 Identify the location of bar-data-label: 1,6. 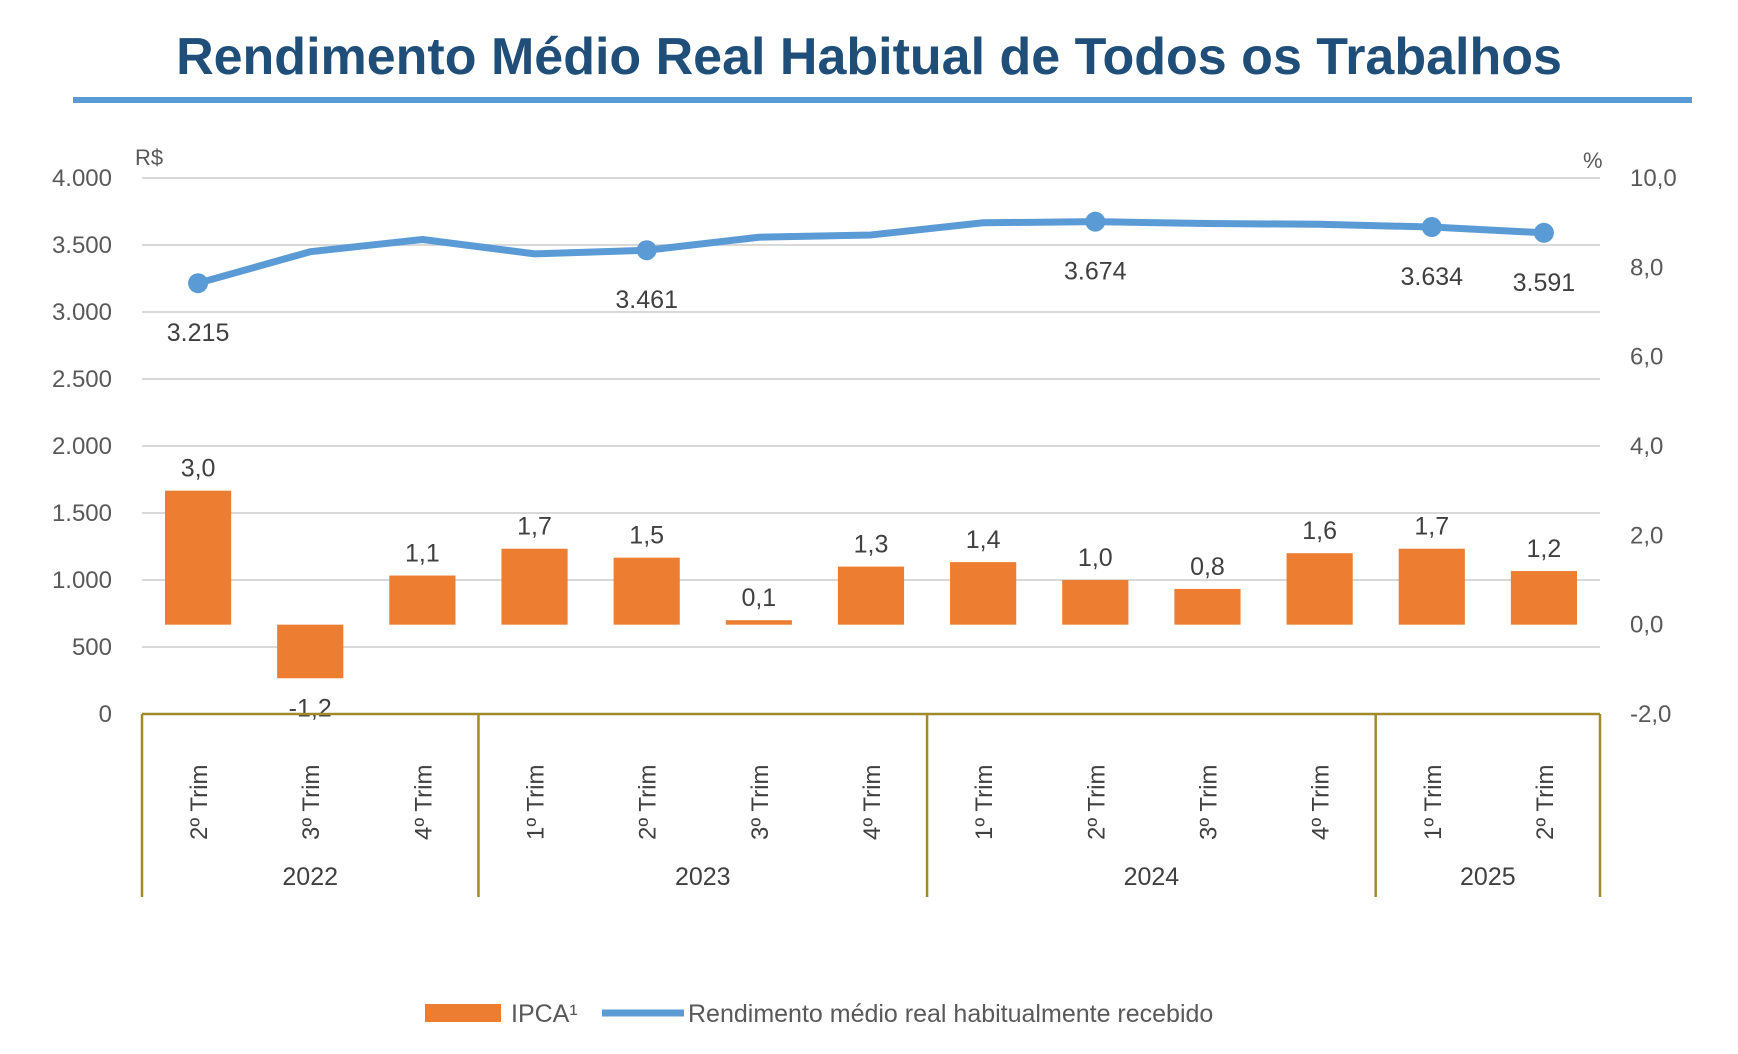
(1319, 531).